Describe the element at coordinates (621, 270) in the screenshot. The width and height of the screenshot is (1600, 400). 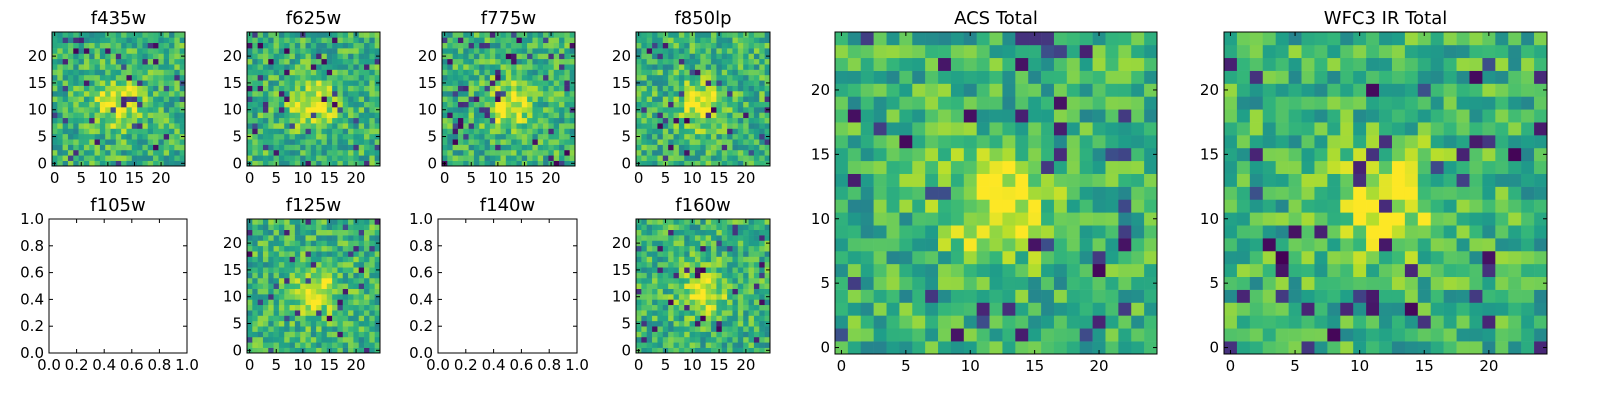
I see `y-tick-label: 15` at that location.